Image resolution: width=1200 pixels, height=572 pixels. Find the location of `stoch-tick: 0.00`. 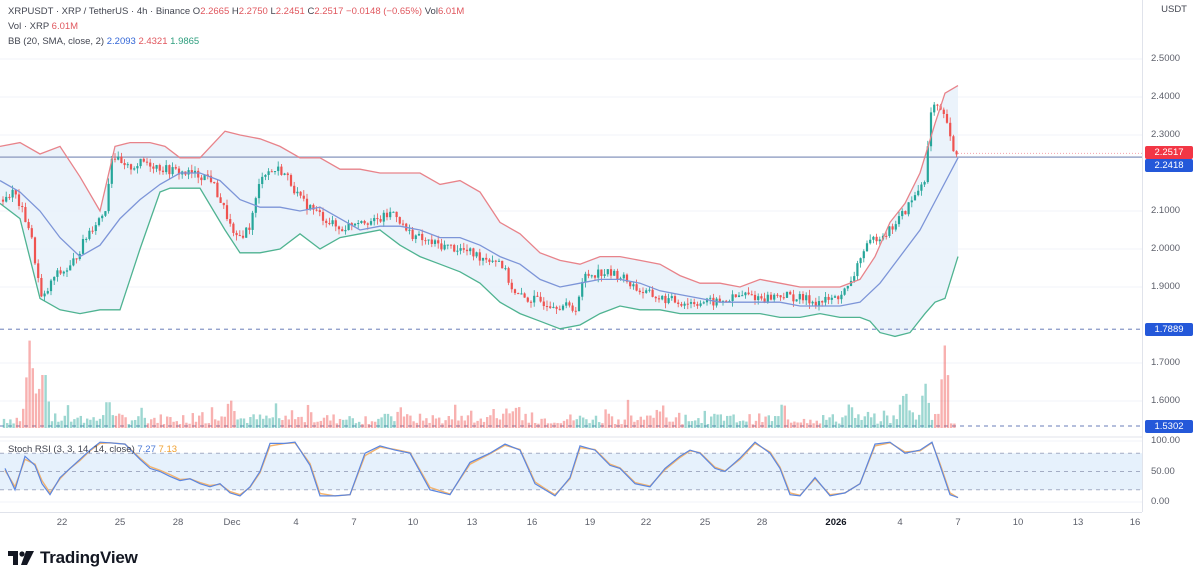

stoch-tick: 0.00 is located at coordinates (1160, 501).